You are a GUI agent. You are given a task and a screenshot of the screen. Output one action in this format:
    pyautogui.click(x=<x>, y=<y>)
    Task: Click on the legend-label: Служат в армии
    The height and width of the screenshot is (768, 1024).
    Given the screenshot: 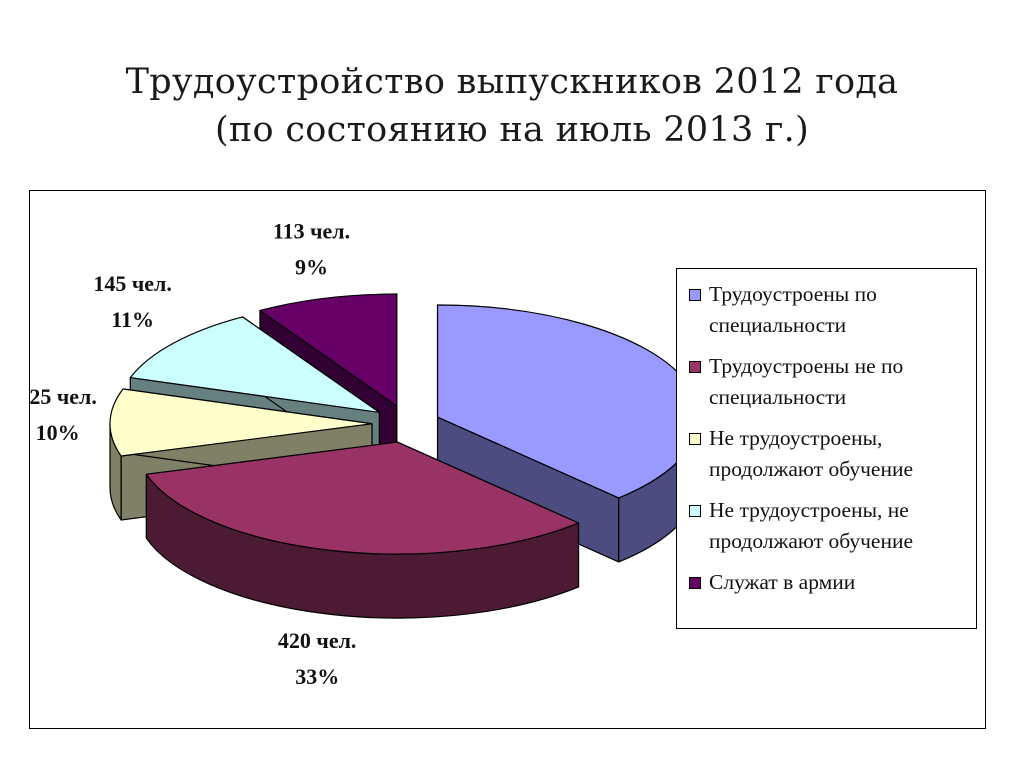 What is the action you would take?
    pyautogui.click(x=782, y=582)
    